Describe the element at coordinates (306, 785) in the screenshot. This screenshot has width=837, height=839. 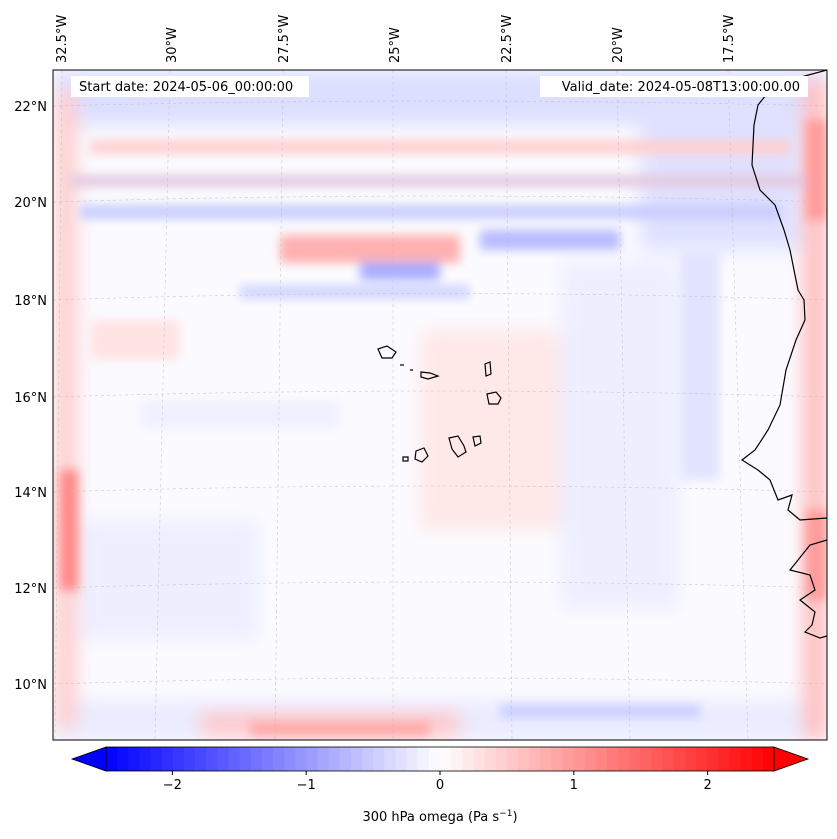
I see `colorbar-tick-label: −1` at that location.